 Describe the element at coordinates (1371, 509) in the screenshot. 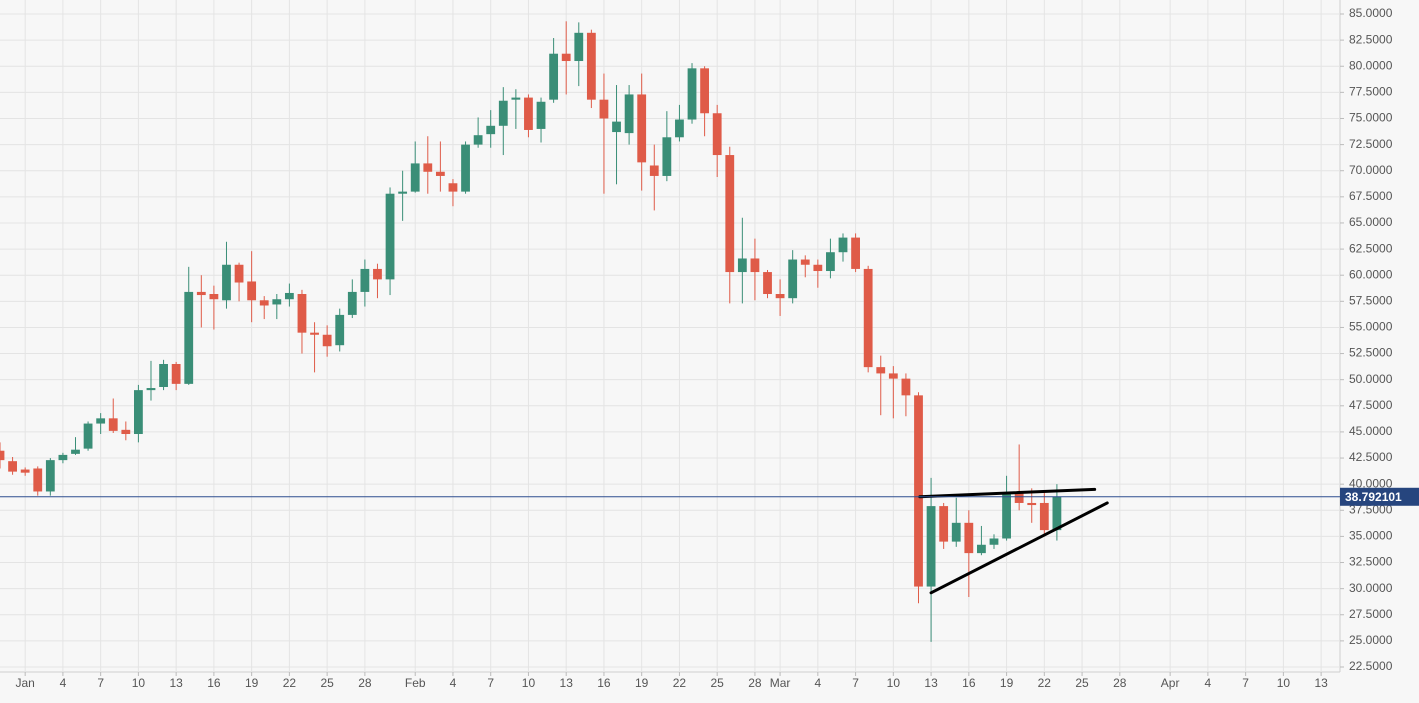

I see `y-tick-label: 37.5000` at that location.